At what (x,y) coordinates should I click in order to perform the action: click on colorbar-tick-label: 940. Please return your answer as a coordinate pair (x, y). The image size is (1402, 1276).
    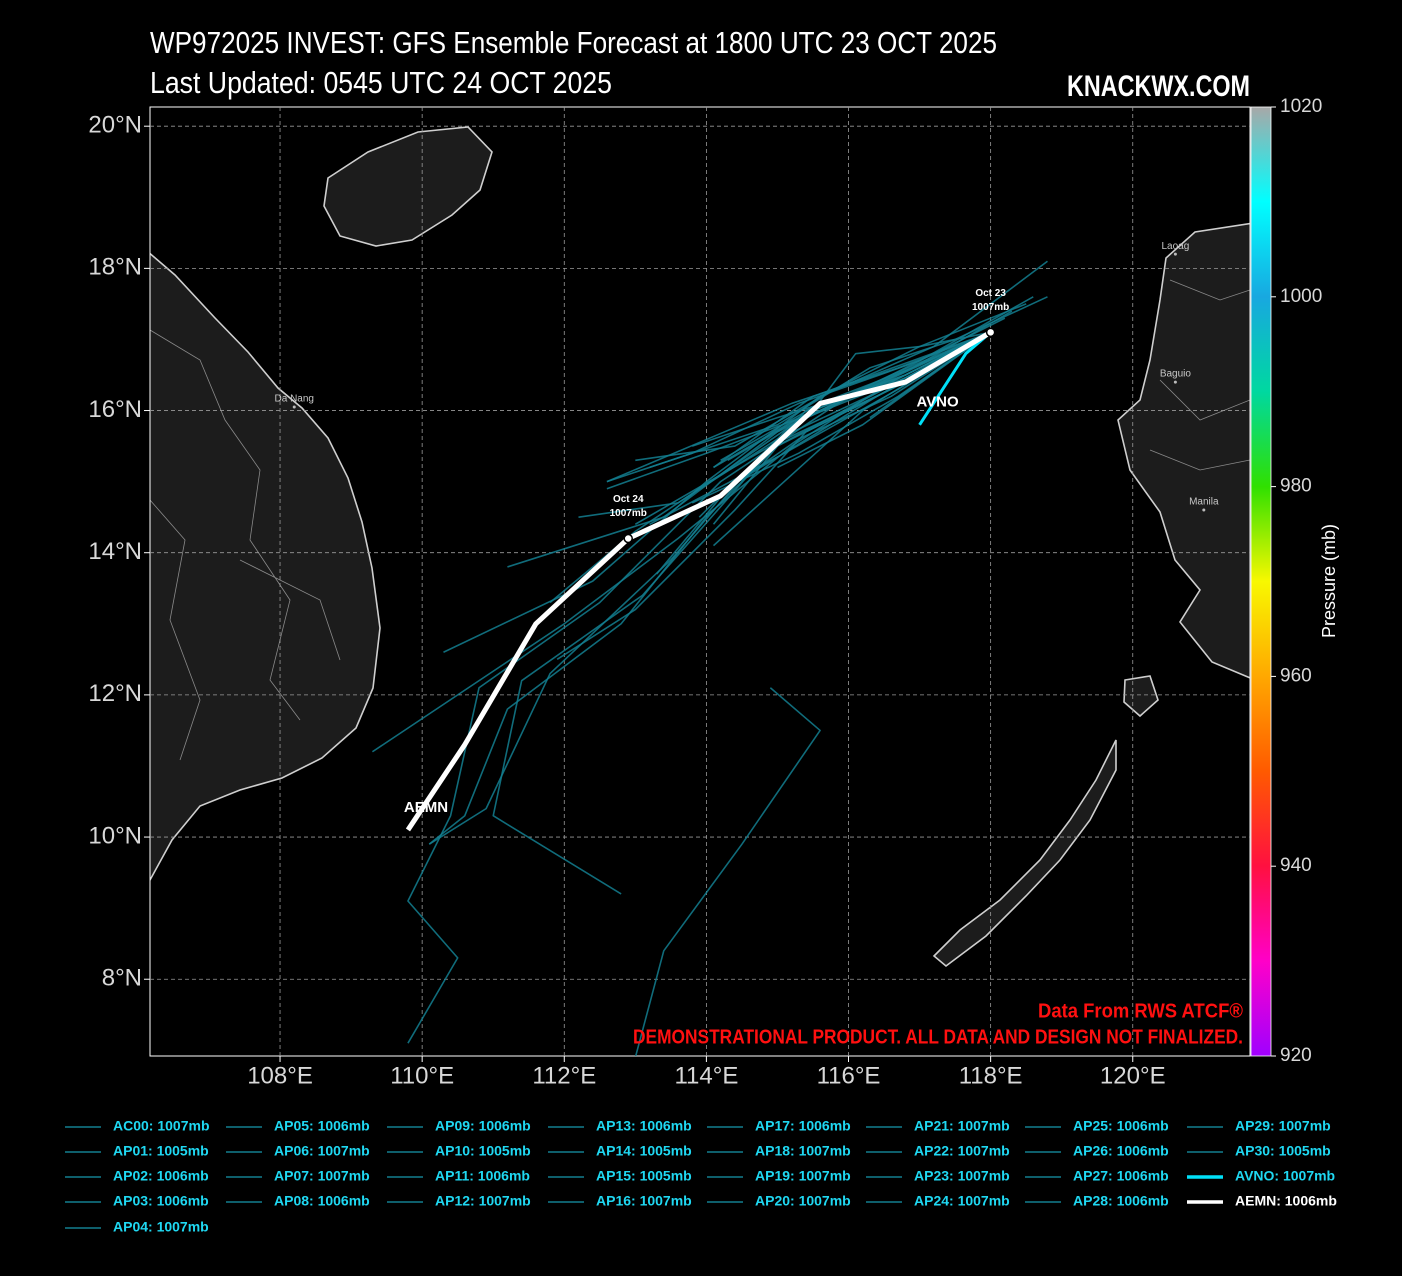
    Looking at the image, I should click on (1296, 865).